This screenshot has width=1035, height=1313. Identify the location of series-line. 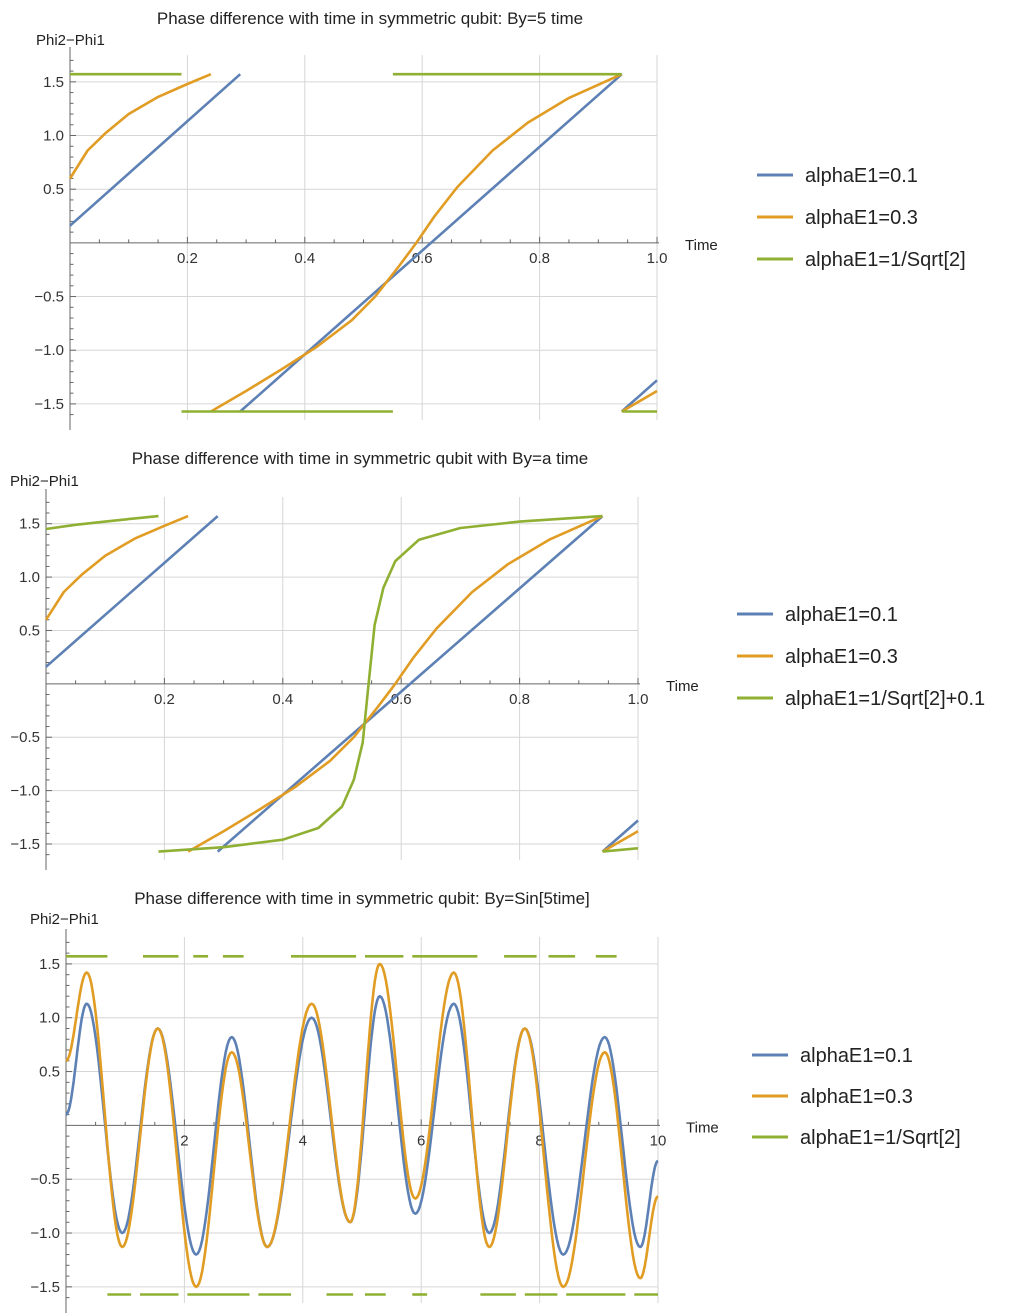
(362, 1125).